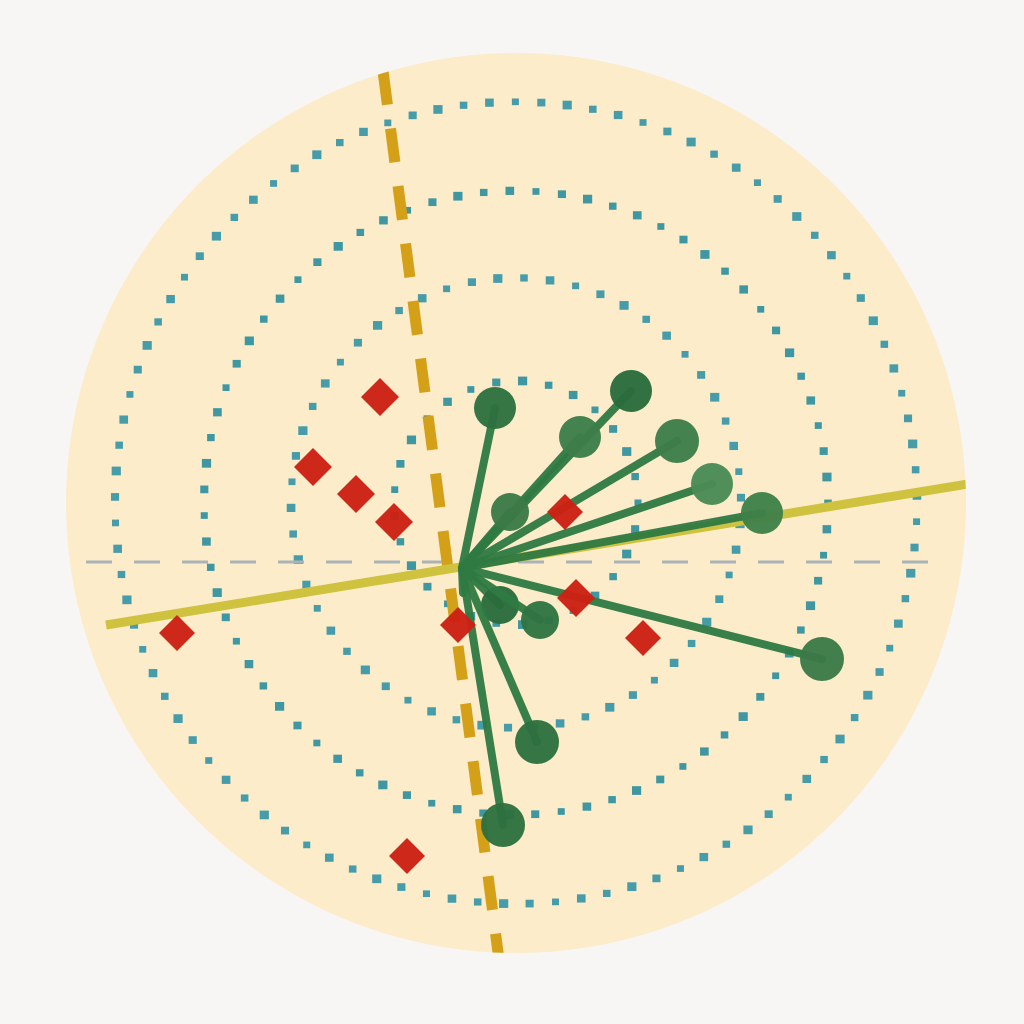  Describe the element at coordinates (394, 522) in the screenshot. I see `diamond-marker-d4` at that location.